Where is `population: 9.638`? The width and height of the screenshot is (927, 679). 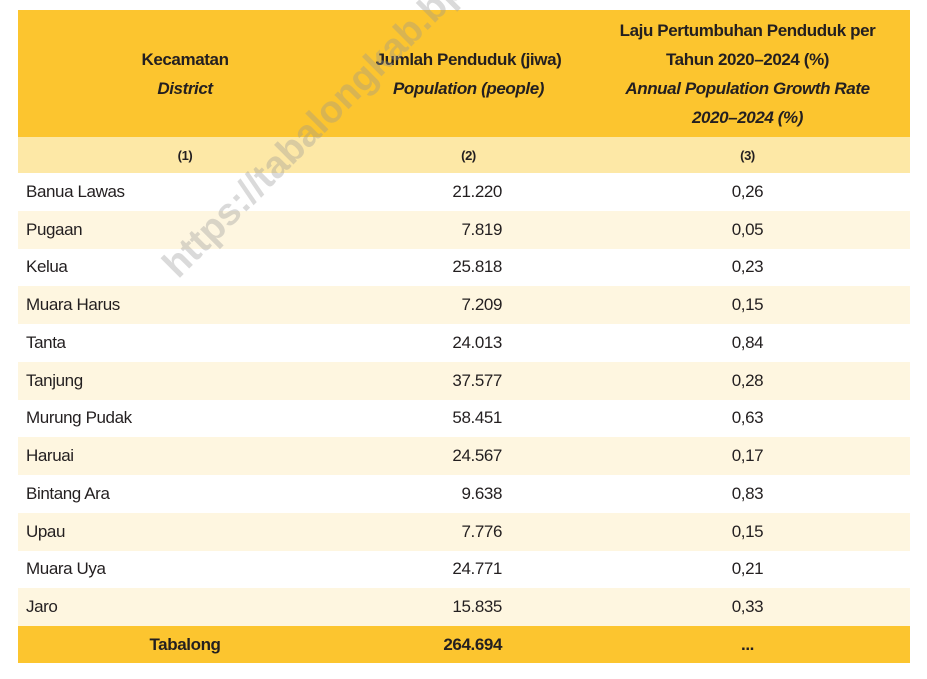
population: 9.638 is located at coordinates (468, 494).